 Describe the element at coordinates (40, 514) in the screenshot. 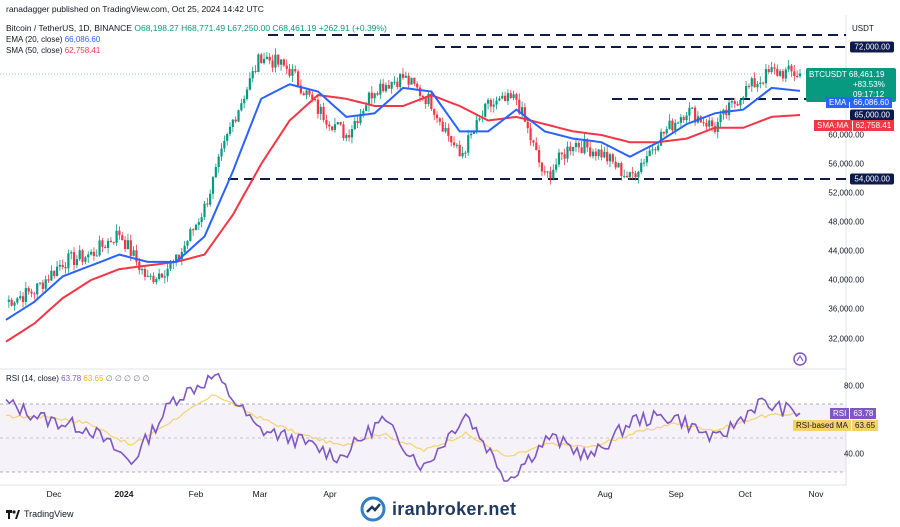

I see `tradingview-logo: TradingView` at that location.